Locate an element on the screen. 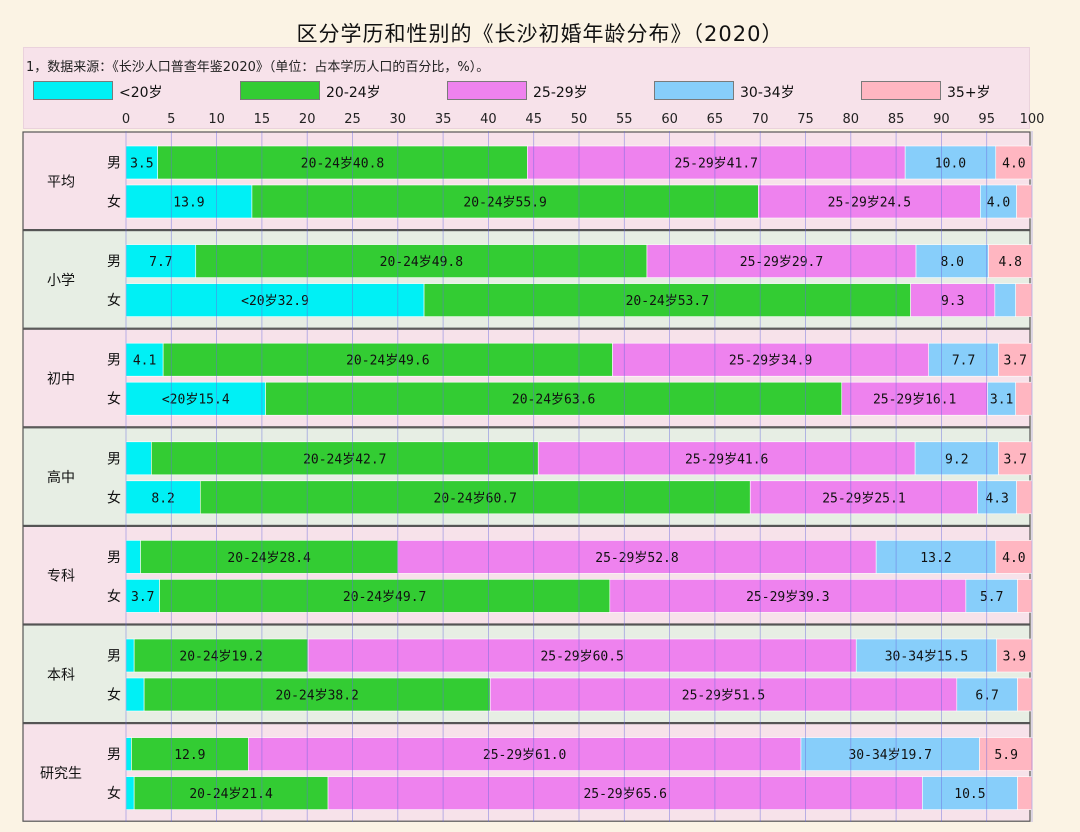  legend-label: 35+岁 is located at coordinates (969, 93).